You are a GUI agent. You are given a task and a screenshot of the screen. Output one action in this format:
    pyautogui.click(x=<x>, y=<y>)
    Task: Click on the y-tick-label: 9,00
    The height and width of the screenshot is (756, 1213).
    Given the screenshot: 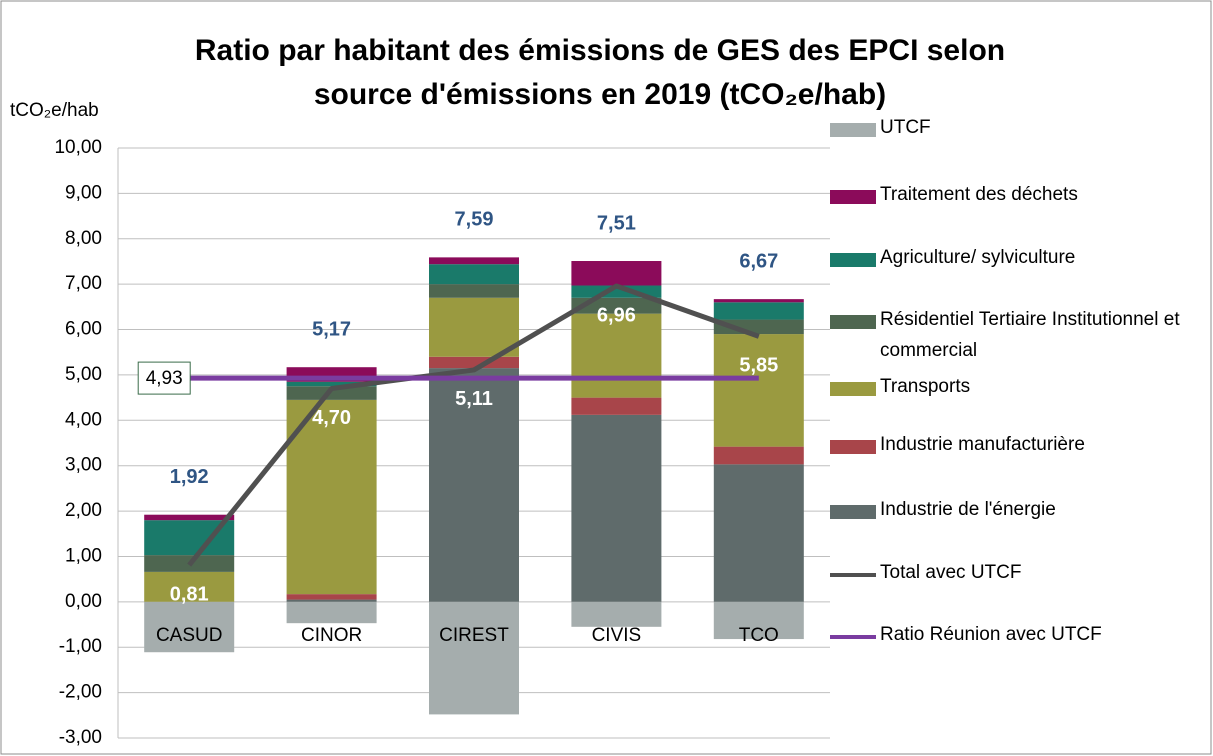 What is the action you would take?
    pyautogui.click(x=83, y=192)
    